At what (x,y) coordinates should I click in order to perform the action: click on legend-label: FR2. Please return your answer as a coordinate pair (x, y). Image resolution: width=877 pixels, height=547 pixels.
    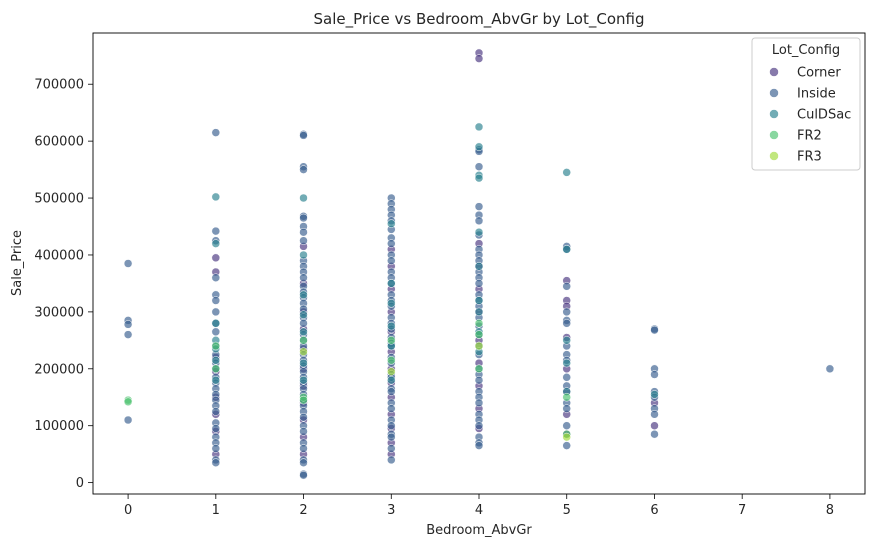
    Looking at the image, I should click on (809, 136).